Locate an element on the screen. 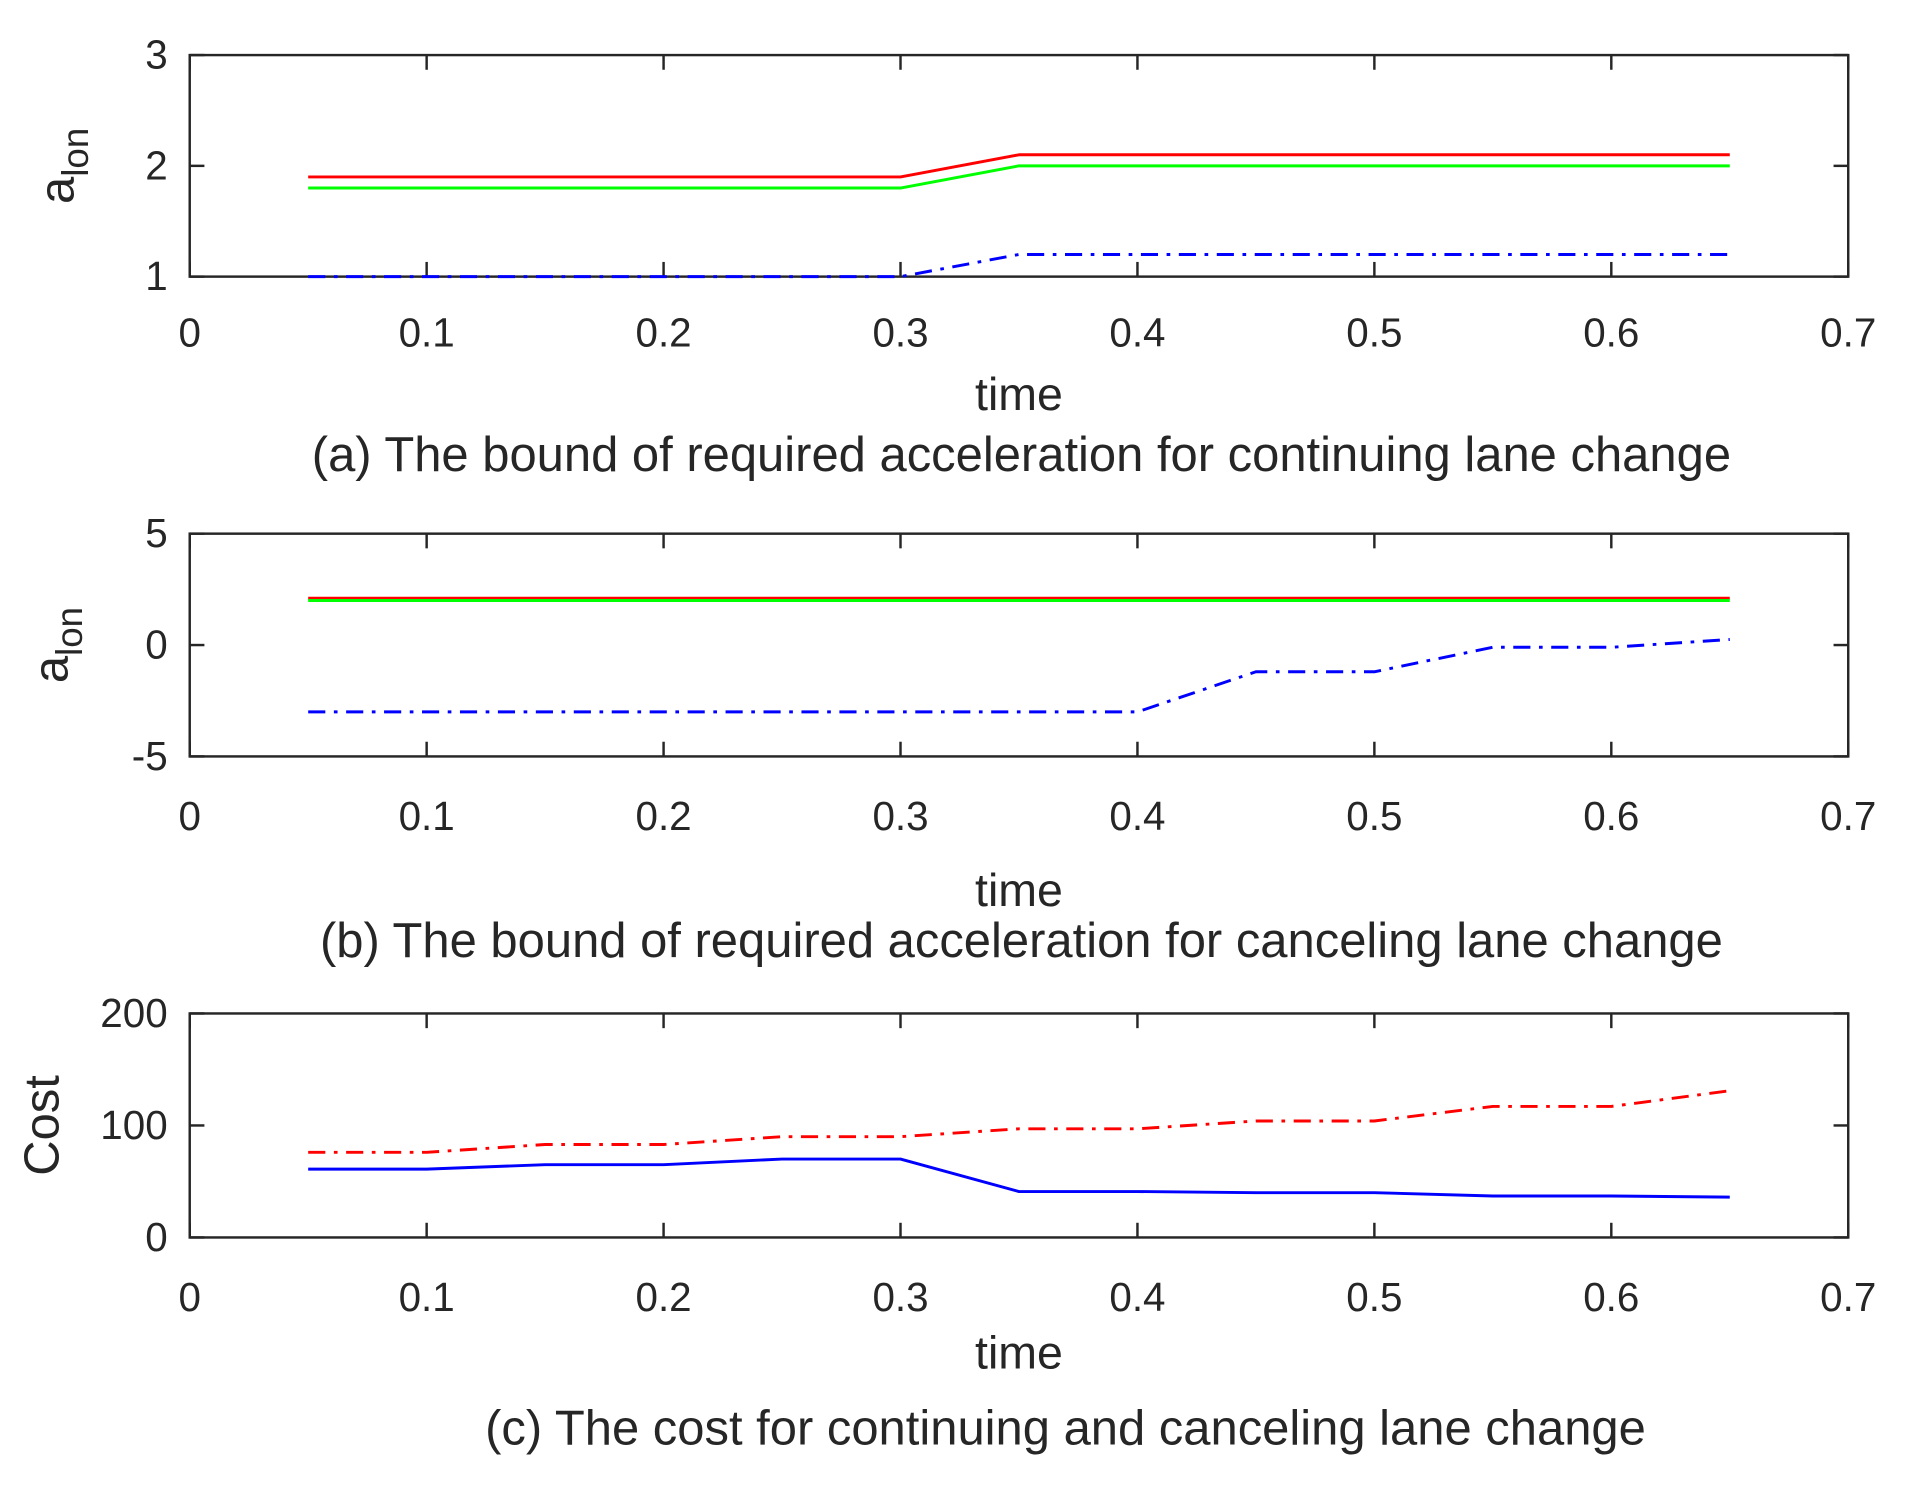 This screenshot has width=1918, height=1488. y-tick-label: 1 is located at coordinates (156, 276).